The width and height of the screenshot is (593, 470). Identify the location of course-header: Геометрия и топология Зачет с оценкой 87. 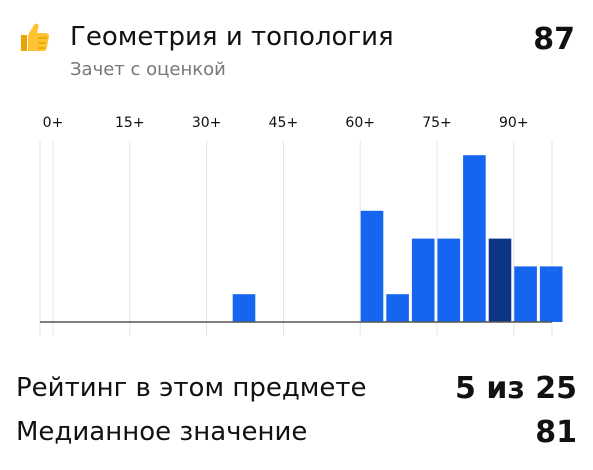
(296, 49).